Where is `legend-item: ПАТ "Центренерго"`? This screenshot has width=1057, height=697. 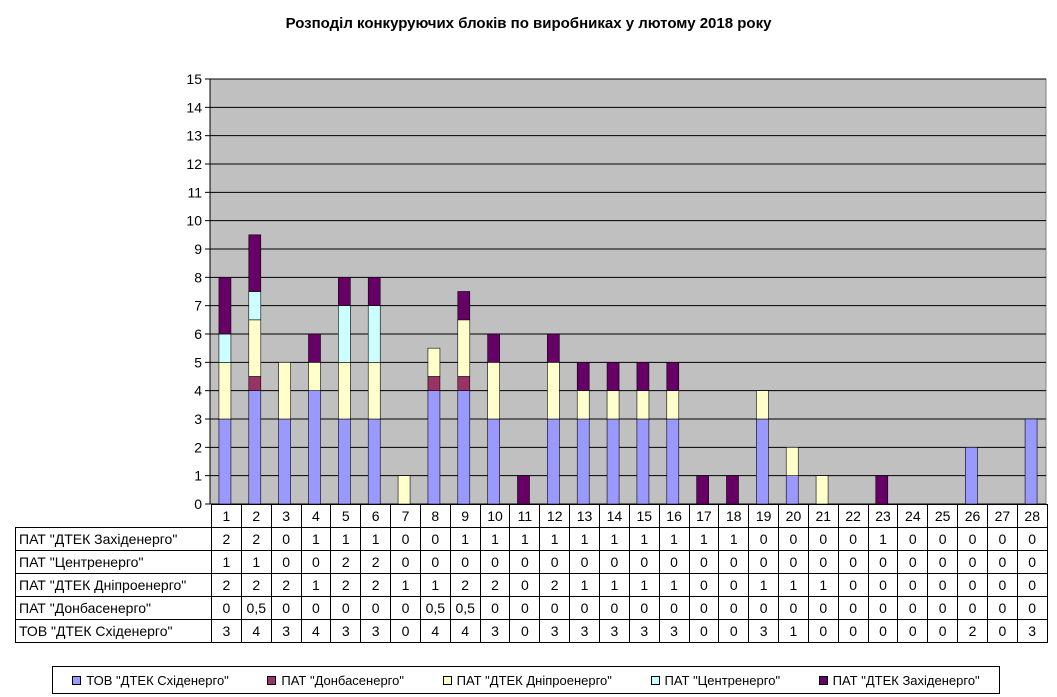
legend-item: ПАТ "Центренерго" is located at coordinates (715, 680).